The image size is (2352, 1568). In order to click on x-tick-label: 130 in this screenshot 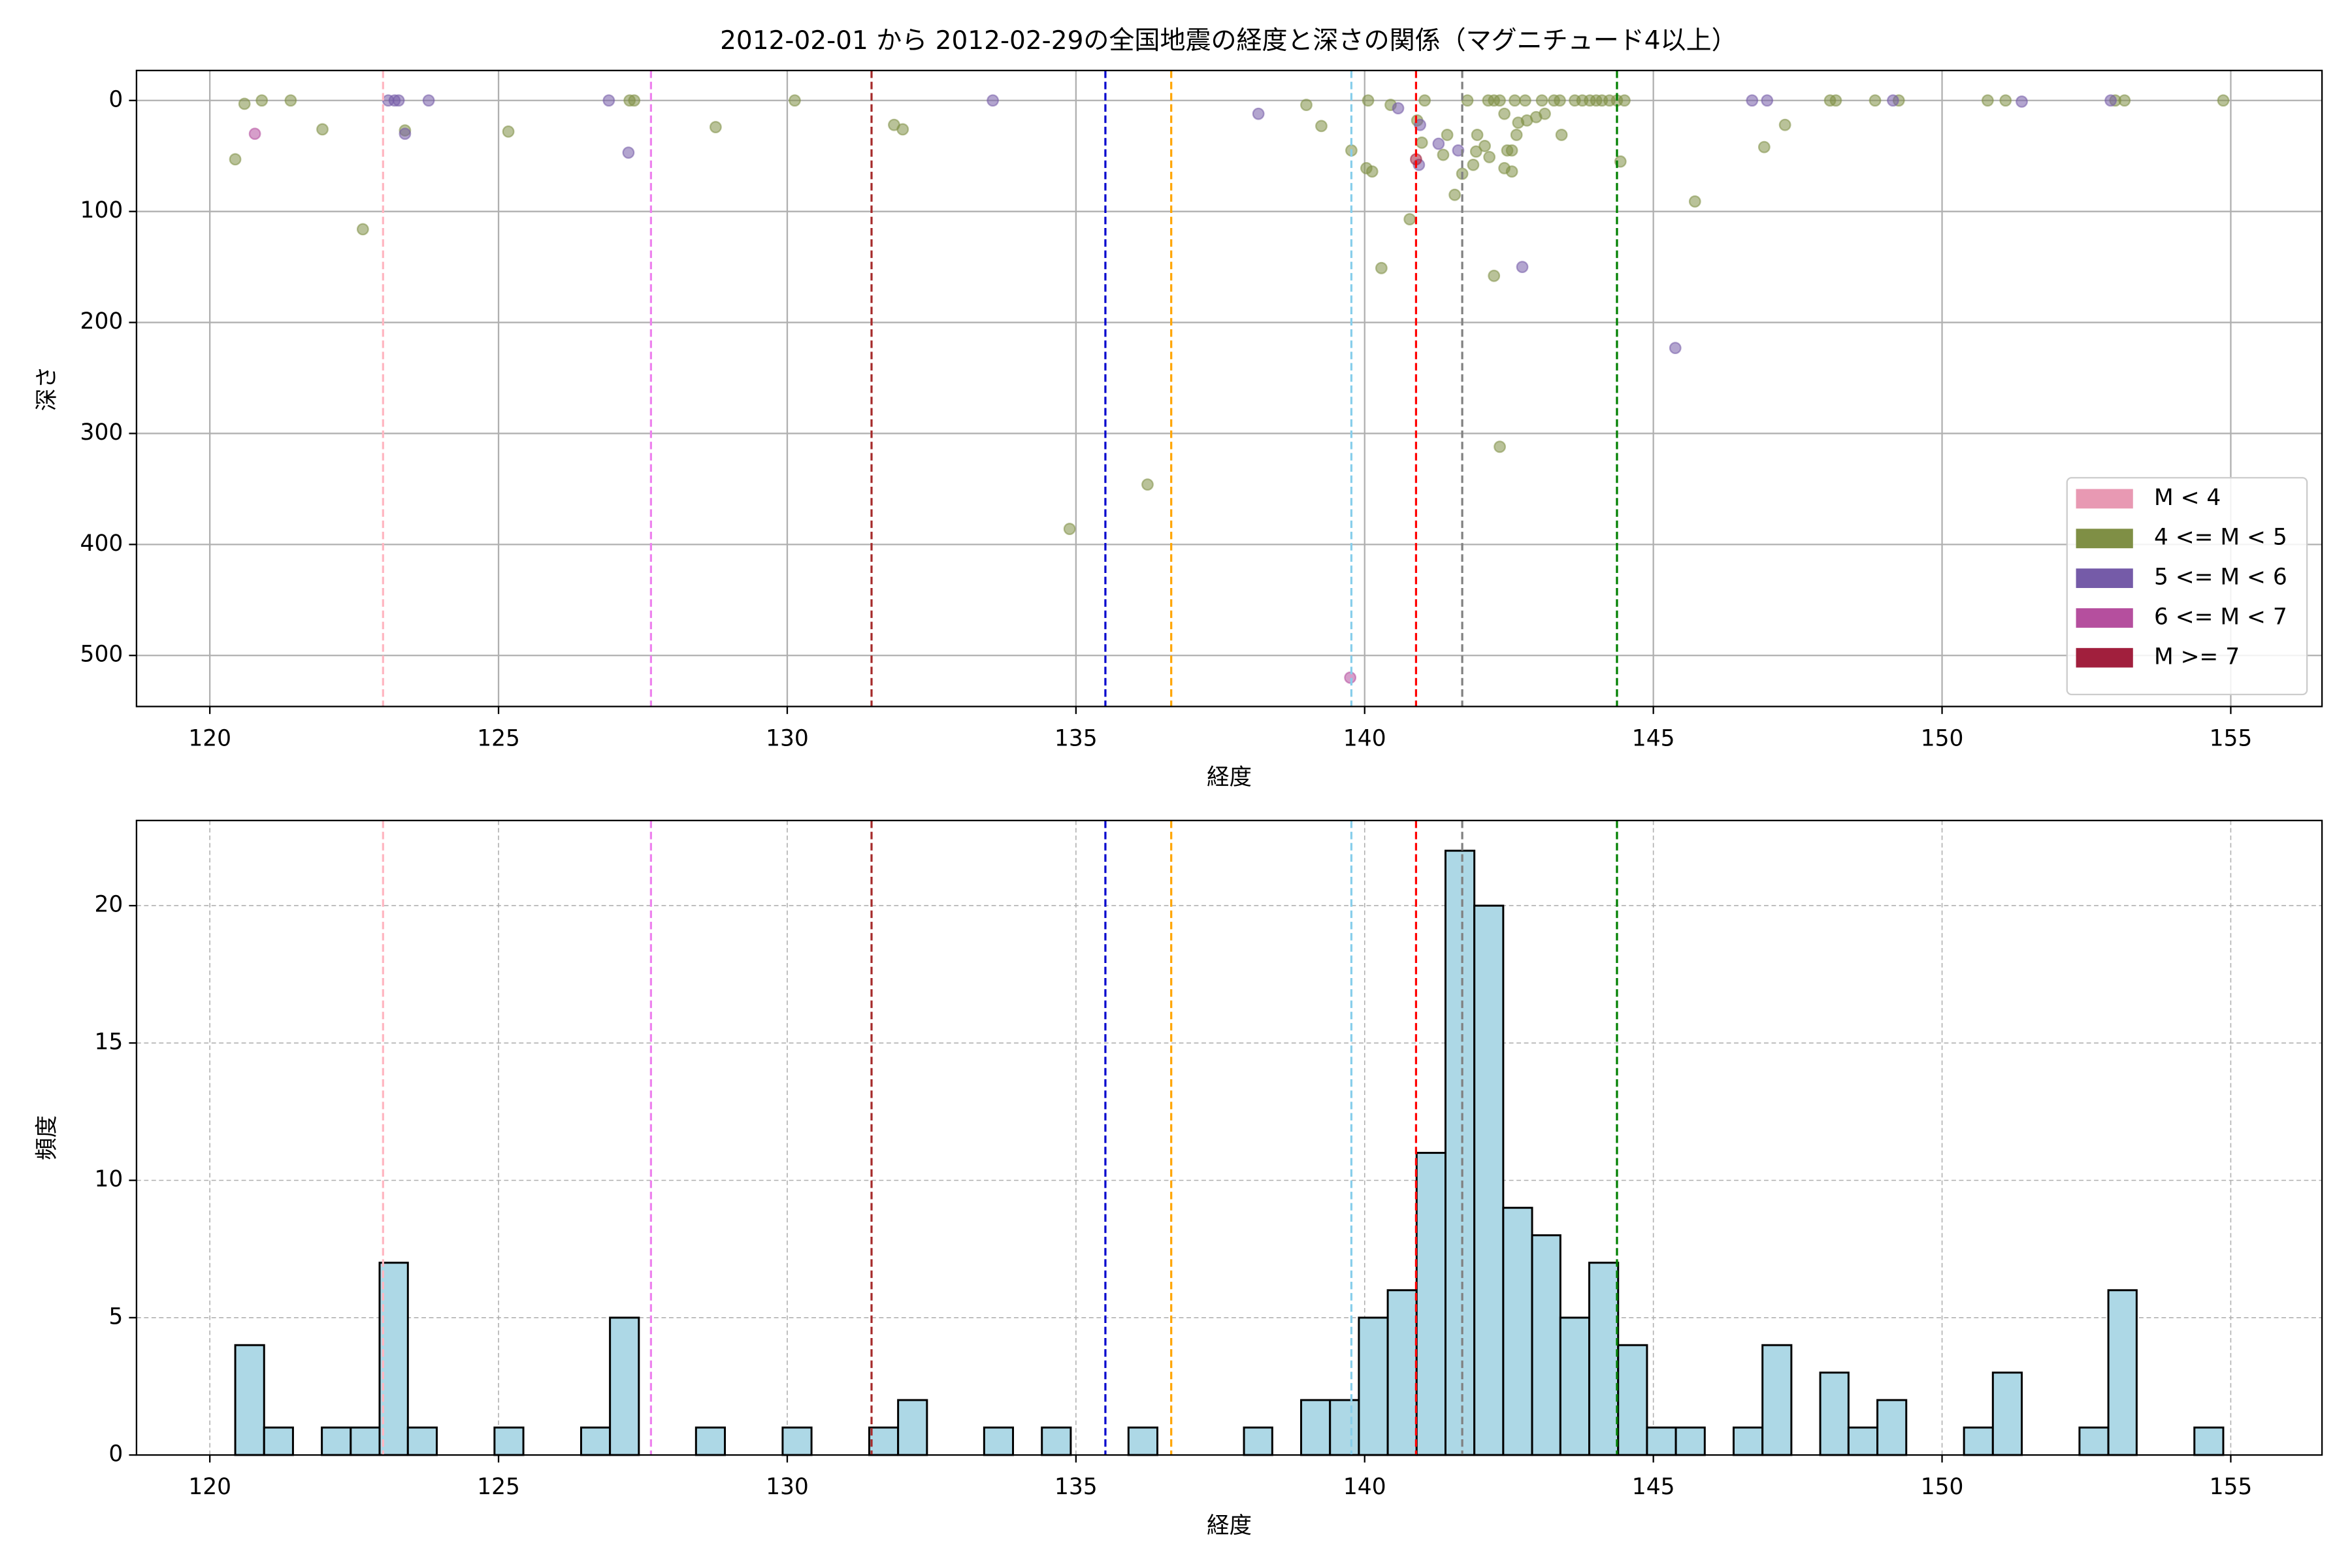, I will do `click(787, 738)`.